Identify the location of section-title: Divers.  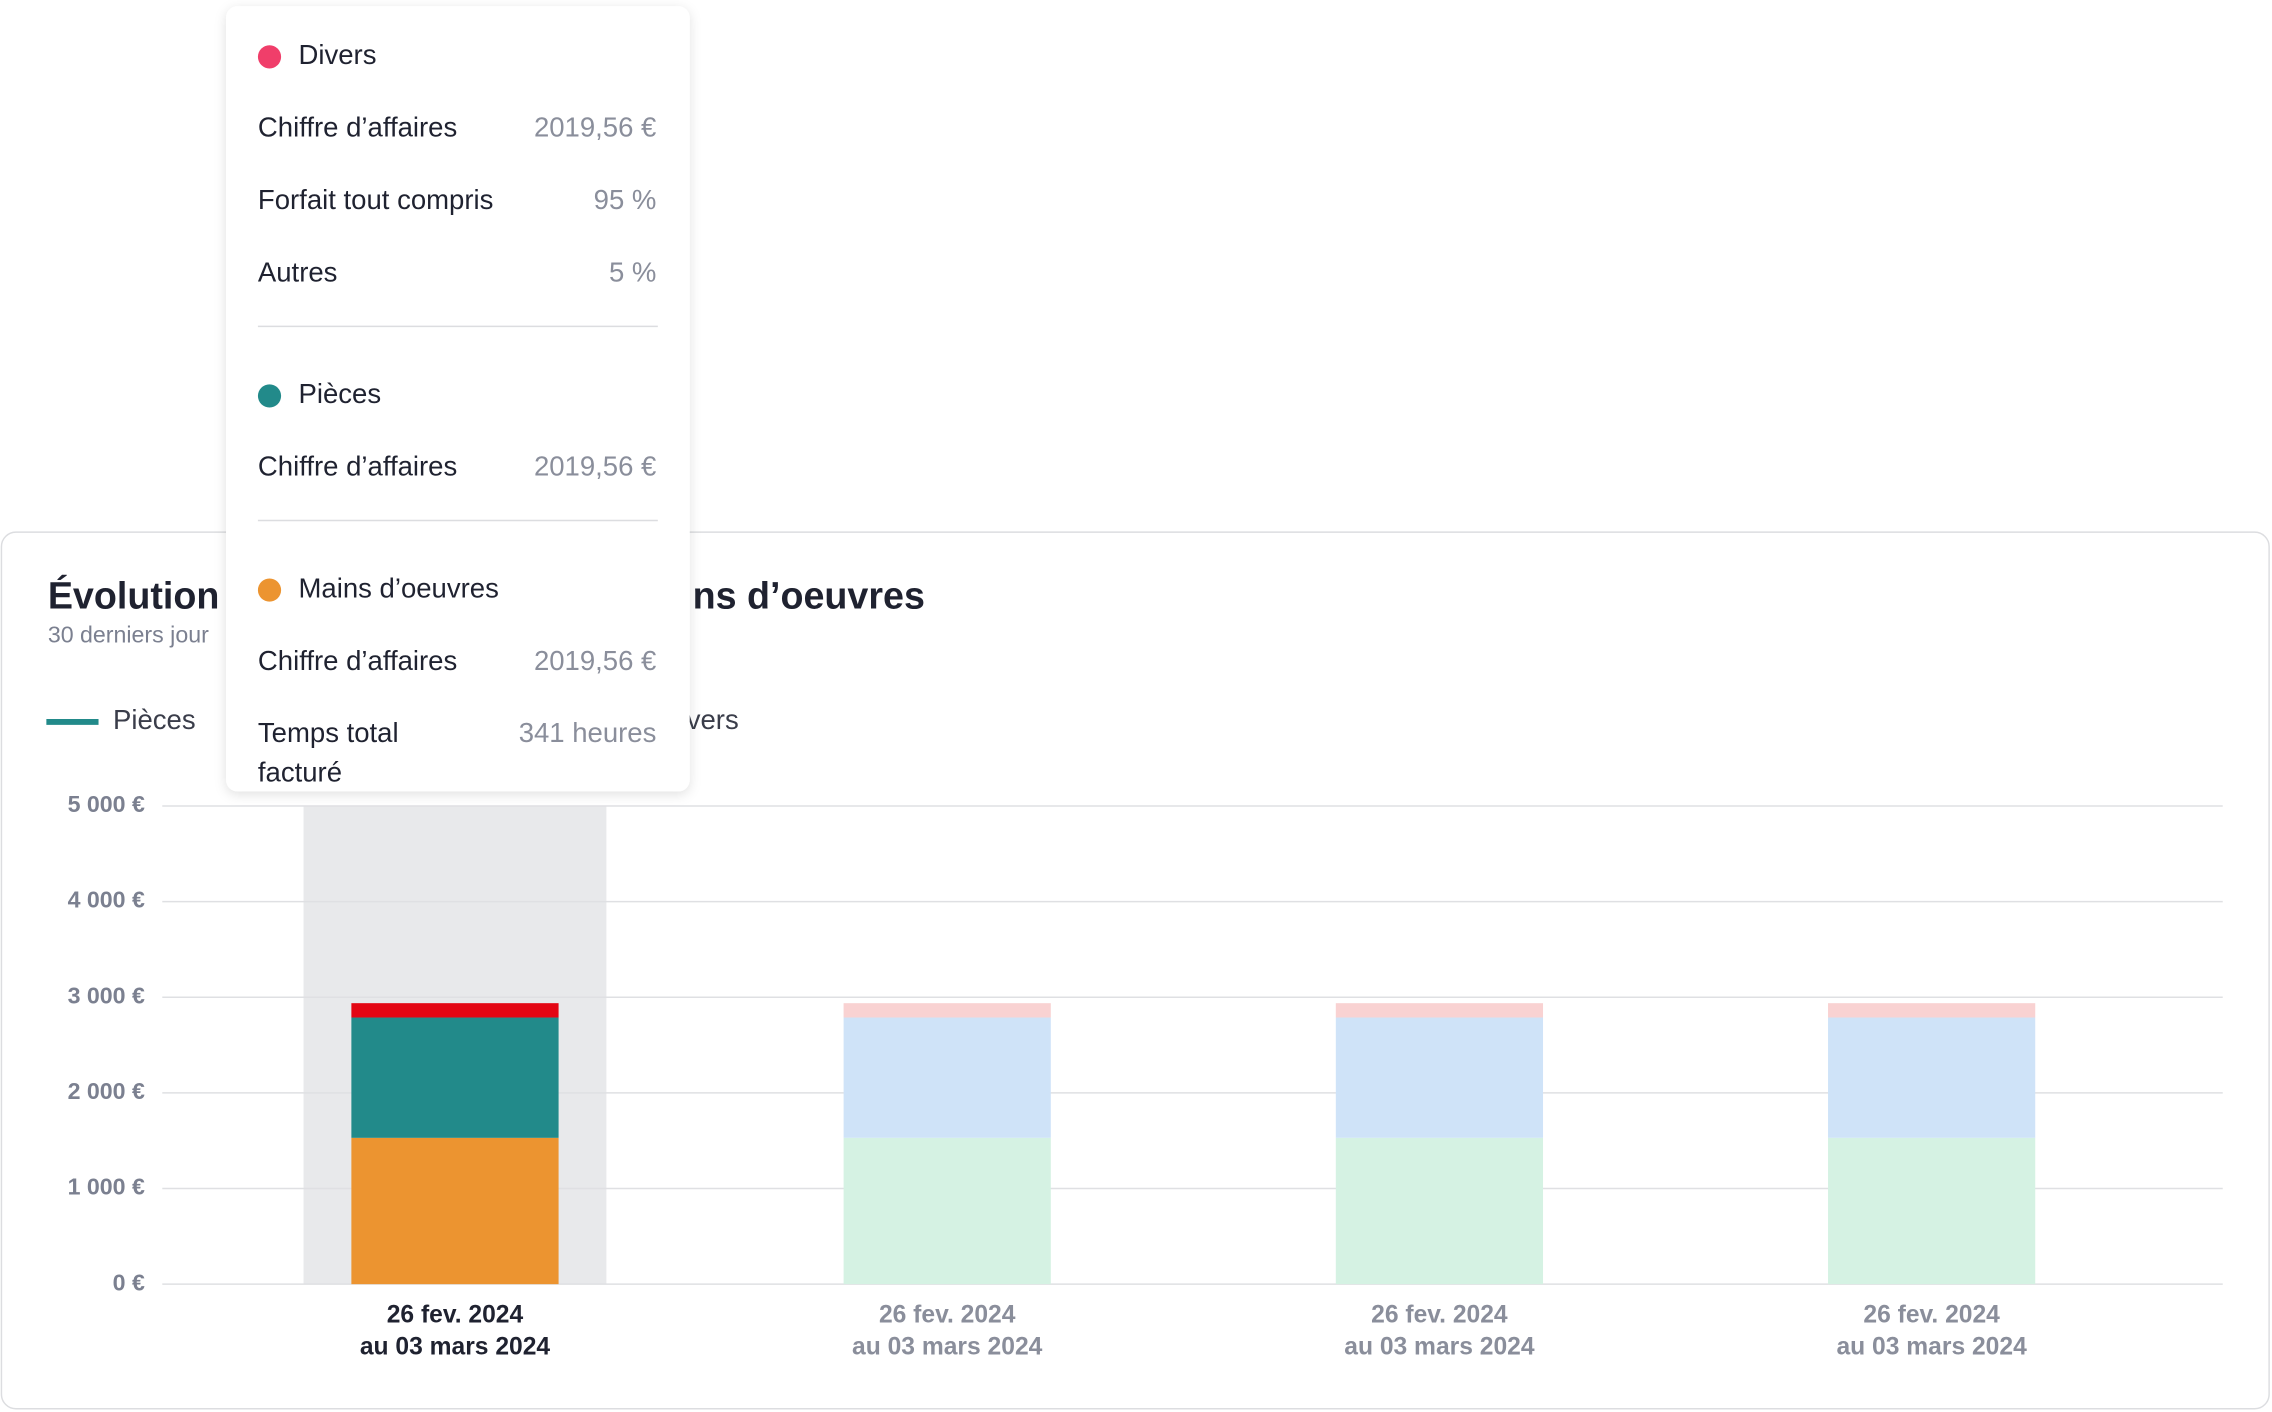
(337, 54).